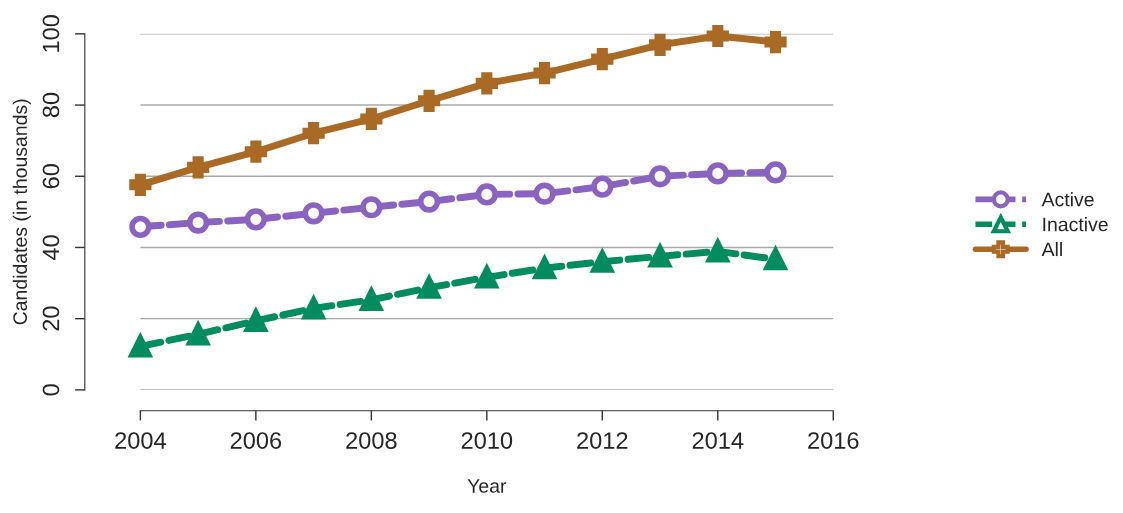 The width and height of the screenshot is (1123, 513). What do you see at coordinates (21, 212) in the screenshot?
I see `y-axis-title: Candidates (in thousands)` at bounding box center [21, 212].